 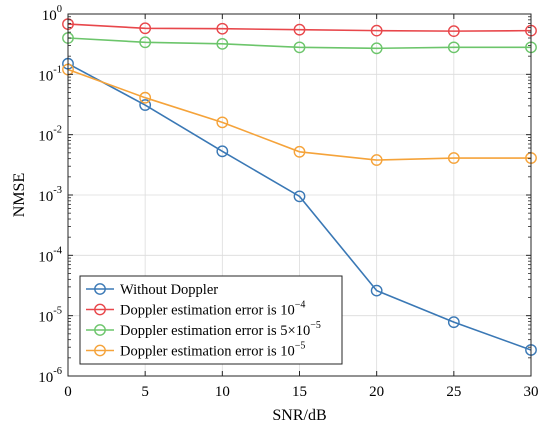 I want to click on legend-entry: Doppler estimation error is 10−5, so click(x=195, y=350).